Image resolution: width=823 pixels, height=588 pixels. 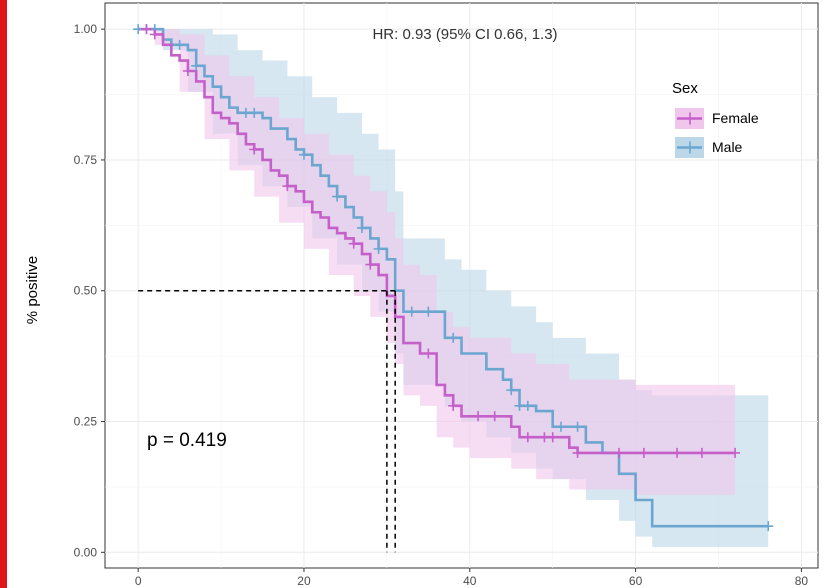 What do you see at coordinates (187, 440) in the screenshot?
I see `pvalue-annotation: p = 0.419` at bounding box center [187, 440].